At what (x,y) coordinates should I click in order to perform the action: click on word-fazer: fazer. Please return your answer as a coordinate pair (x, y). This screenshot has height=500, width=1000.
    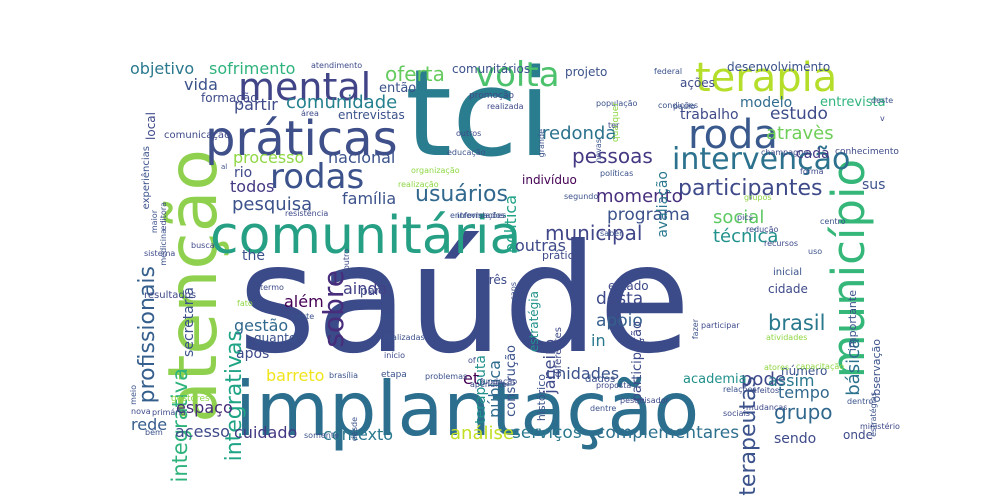
    Looking at the image, I should click on (695, 328).